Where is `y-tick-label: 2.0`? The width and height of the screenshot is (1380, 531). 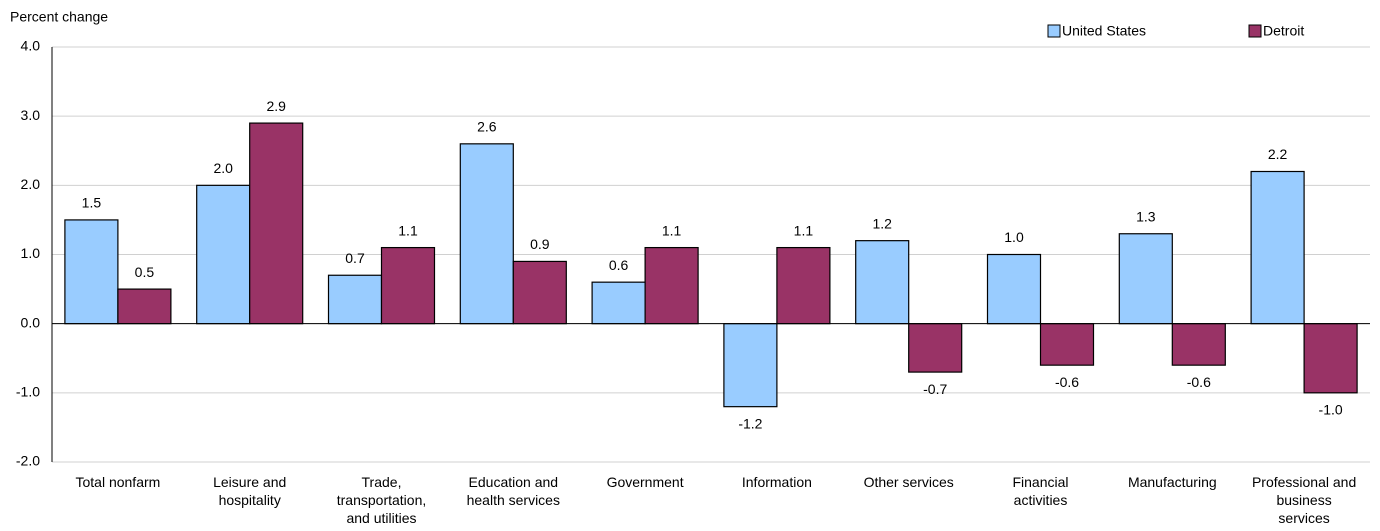 y-tick-label: 2.0 is located at coordinates (31, 184).